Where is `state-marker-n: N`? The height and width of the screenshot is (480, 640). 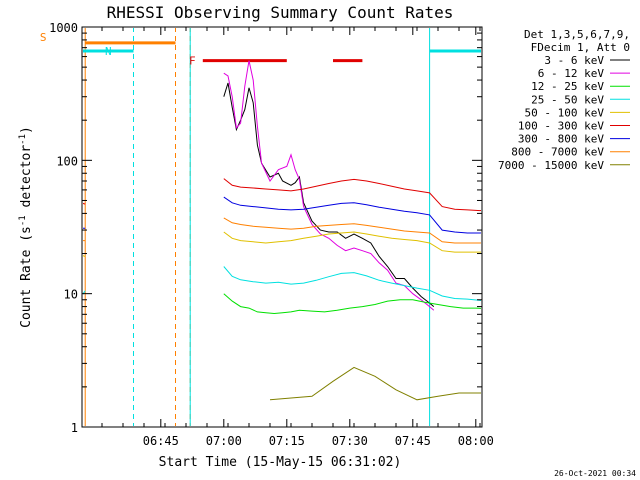 state-marker-n: N is located at coordinates (108, 51).